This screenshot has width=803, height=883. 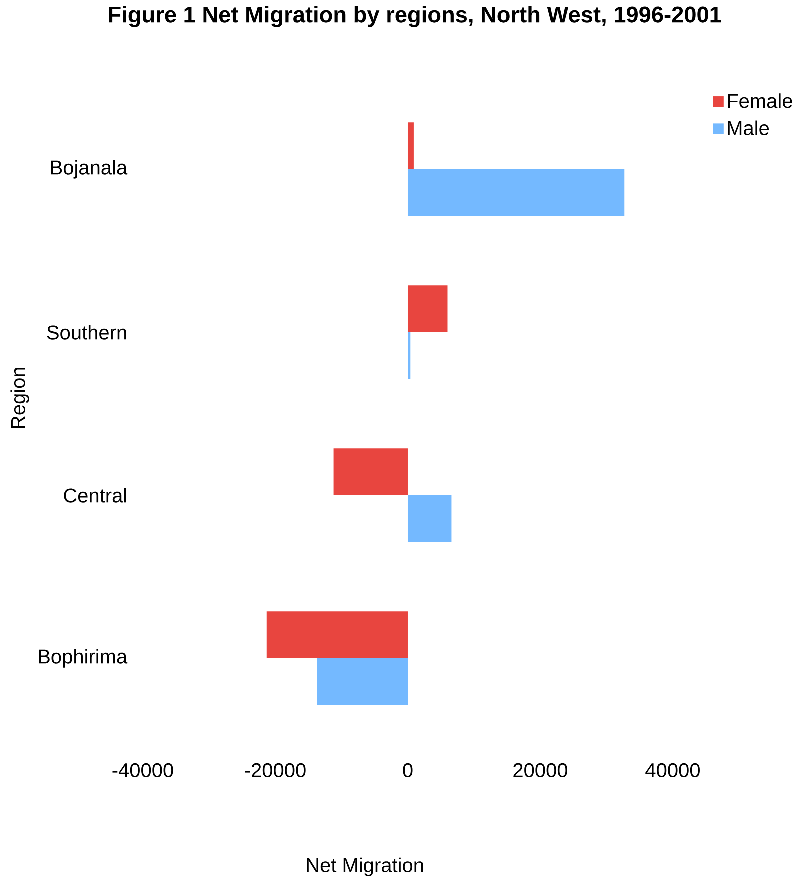 I want to click on chart-title: Figure 1 Net Migration by regions, North West, 1996-2001, so click(x=415, y=17).